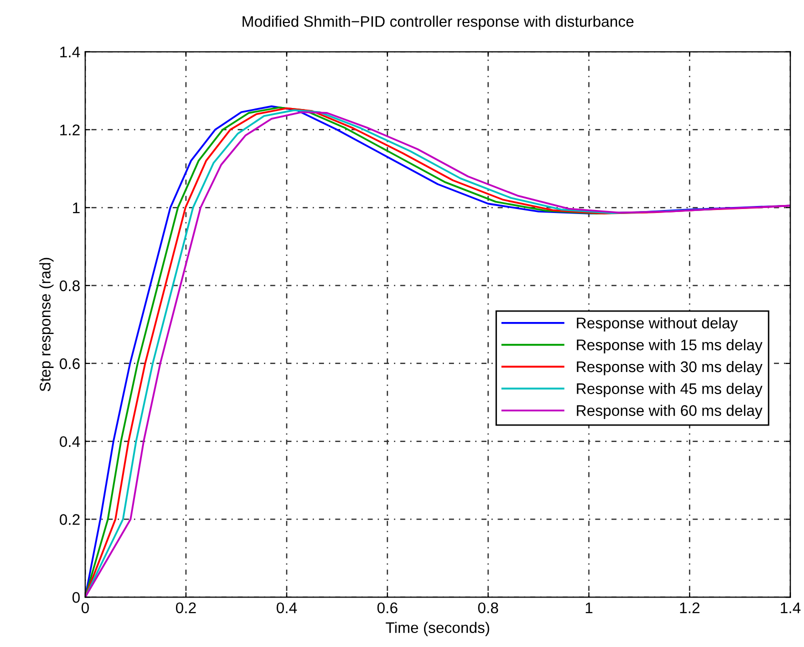 The height and width of the screenshot is (647, 804). I want to click on y-axis-title: Step response (rad), so click(46, 325).